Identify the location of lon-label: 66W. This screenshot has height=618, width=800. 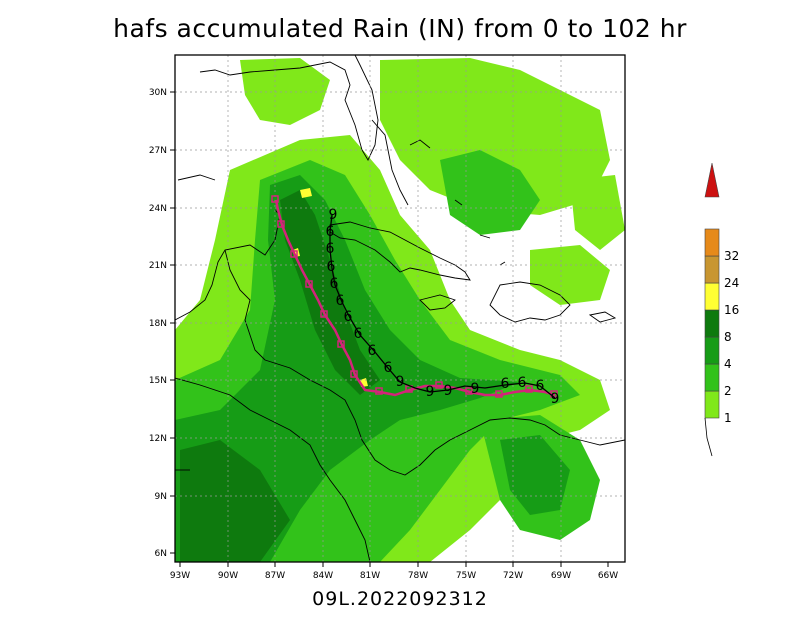
(608, 576).